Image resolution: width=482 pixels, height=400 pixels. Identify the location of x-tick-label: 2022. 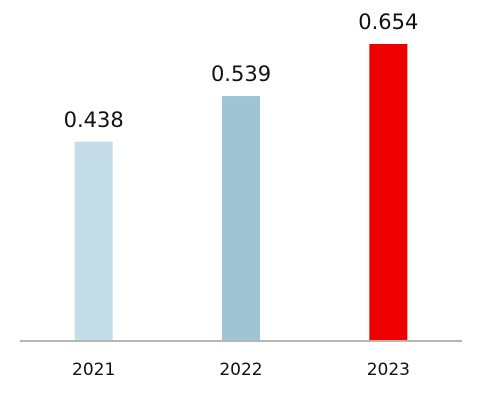
(240, 370).